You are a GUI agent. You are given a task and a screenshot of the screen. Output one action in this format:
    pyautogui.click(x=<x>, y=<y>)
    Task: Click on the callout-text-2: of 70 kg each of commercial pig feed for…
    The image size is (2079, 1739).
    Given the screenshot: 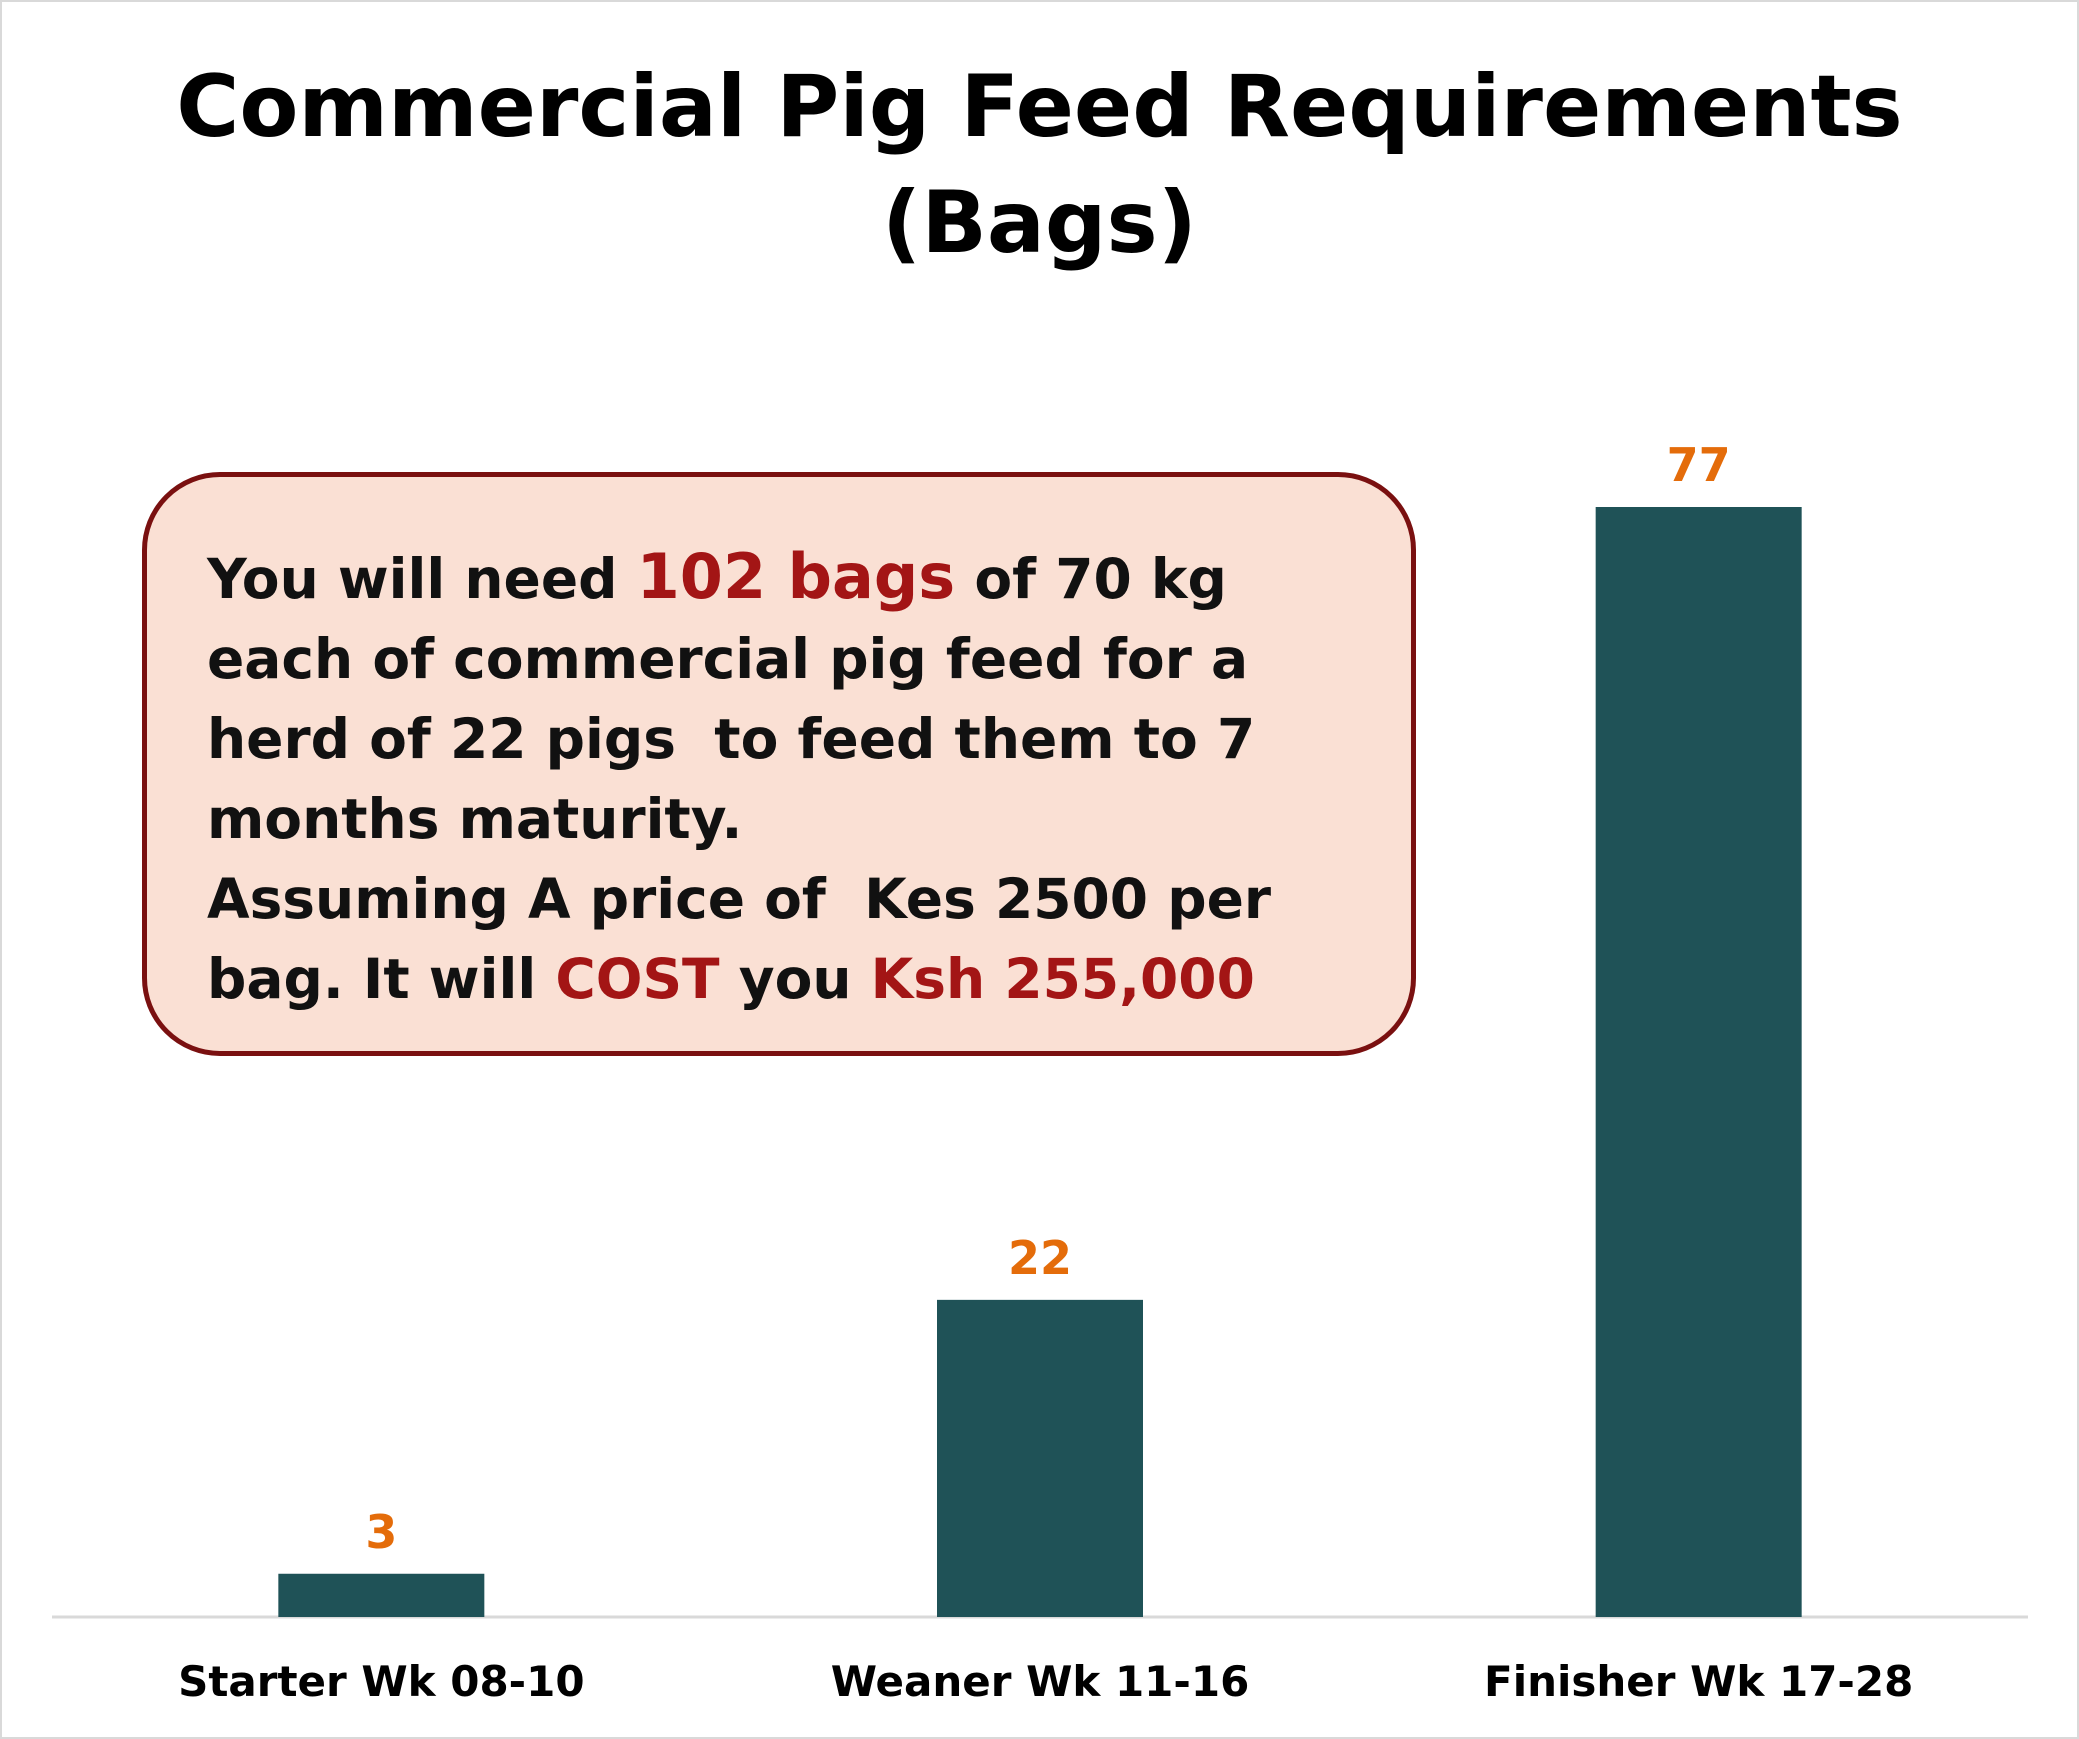 What is the action you would take?
    pyautogui.click(x=739, y=779)
    